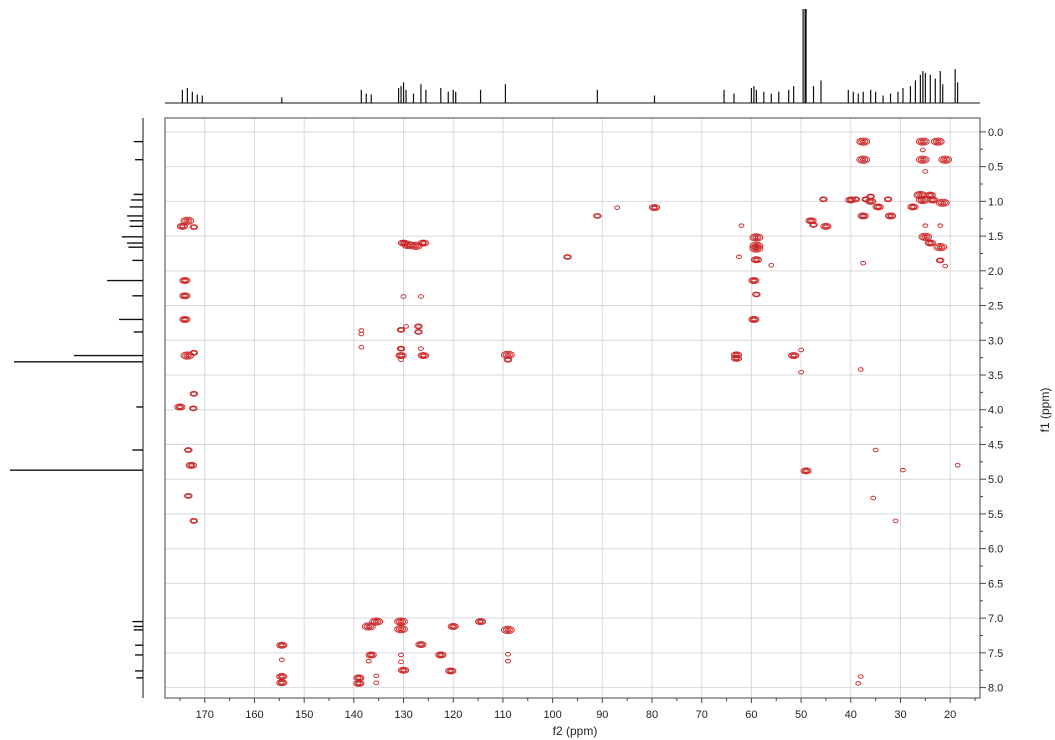 The width and height of the screenshot is (1055, 740). What do you see at coordinates (801, 715) in the screenshot?
I see `x-tick-label: 50` at bounding box center [801, 715].